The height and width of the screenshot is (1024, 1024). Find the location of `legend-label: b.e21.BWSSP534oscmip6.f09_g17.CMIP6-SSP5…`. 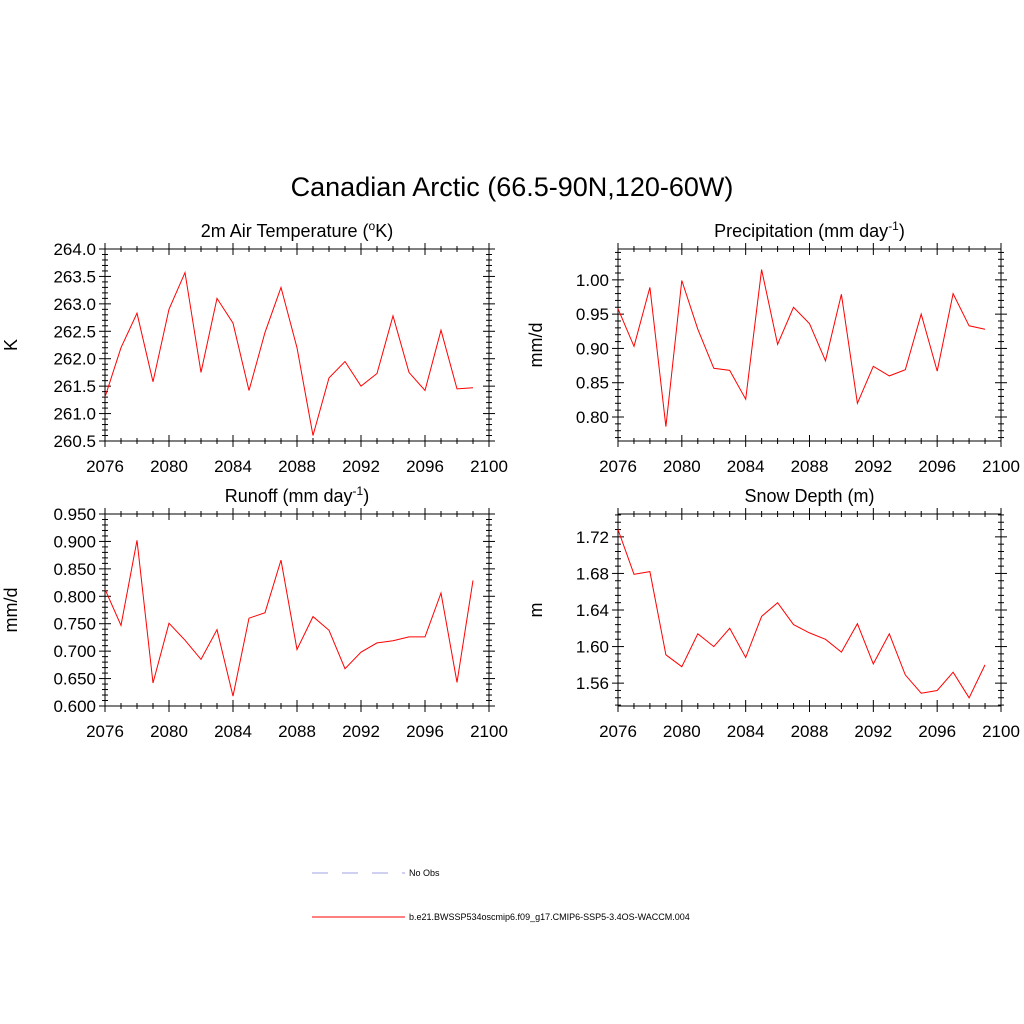

legend-label: b.e21.BWSSP534oscmip6.f09_g17.CMIP6-SSP5… is located at coordinates (549, 917).